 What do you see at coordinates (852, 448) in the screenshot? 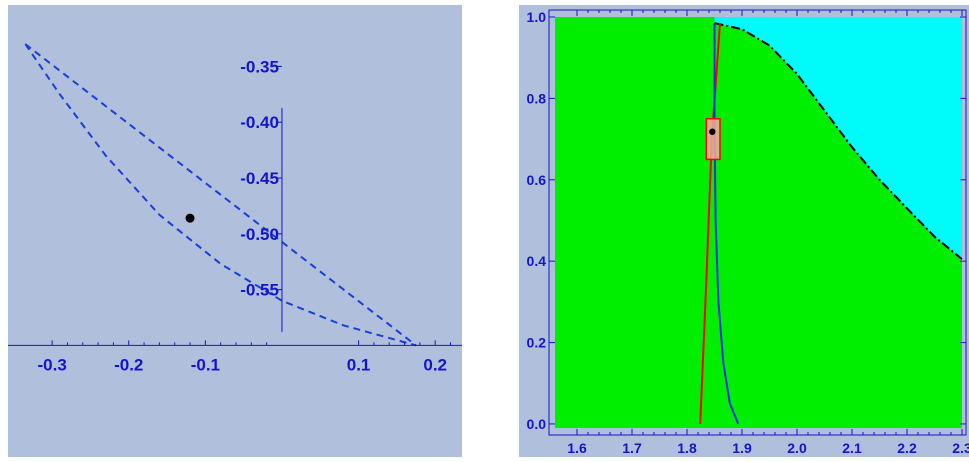
I see `x-tick-label: 2.1` at bounding box center [852, 448].